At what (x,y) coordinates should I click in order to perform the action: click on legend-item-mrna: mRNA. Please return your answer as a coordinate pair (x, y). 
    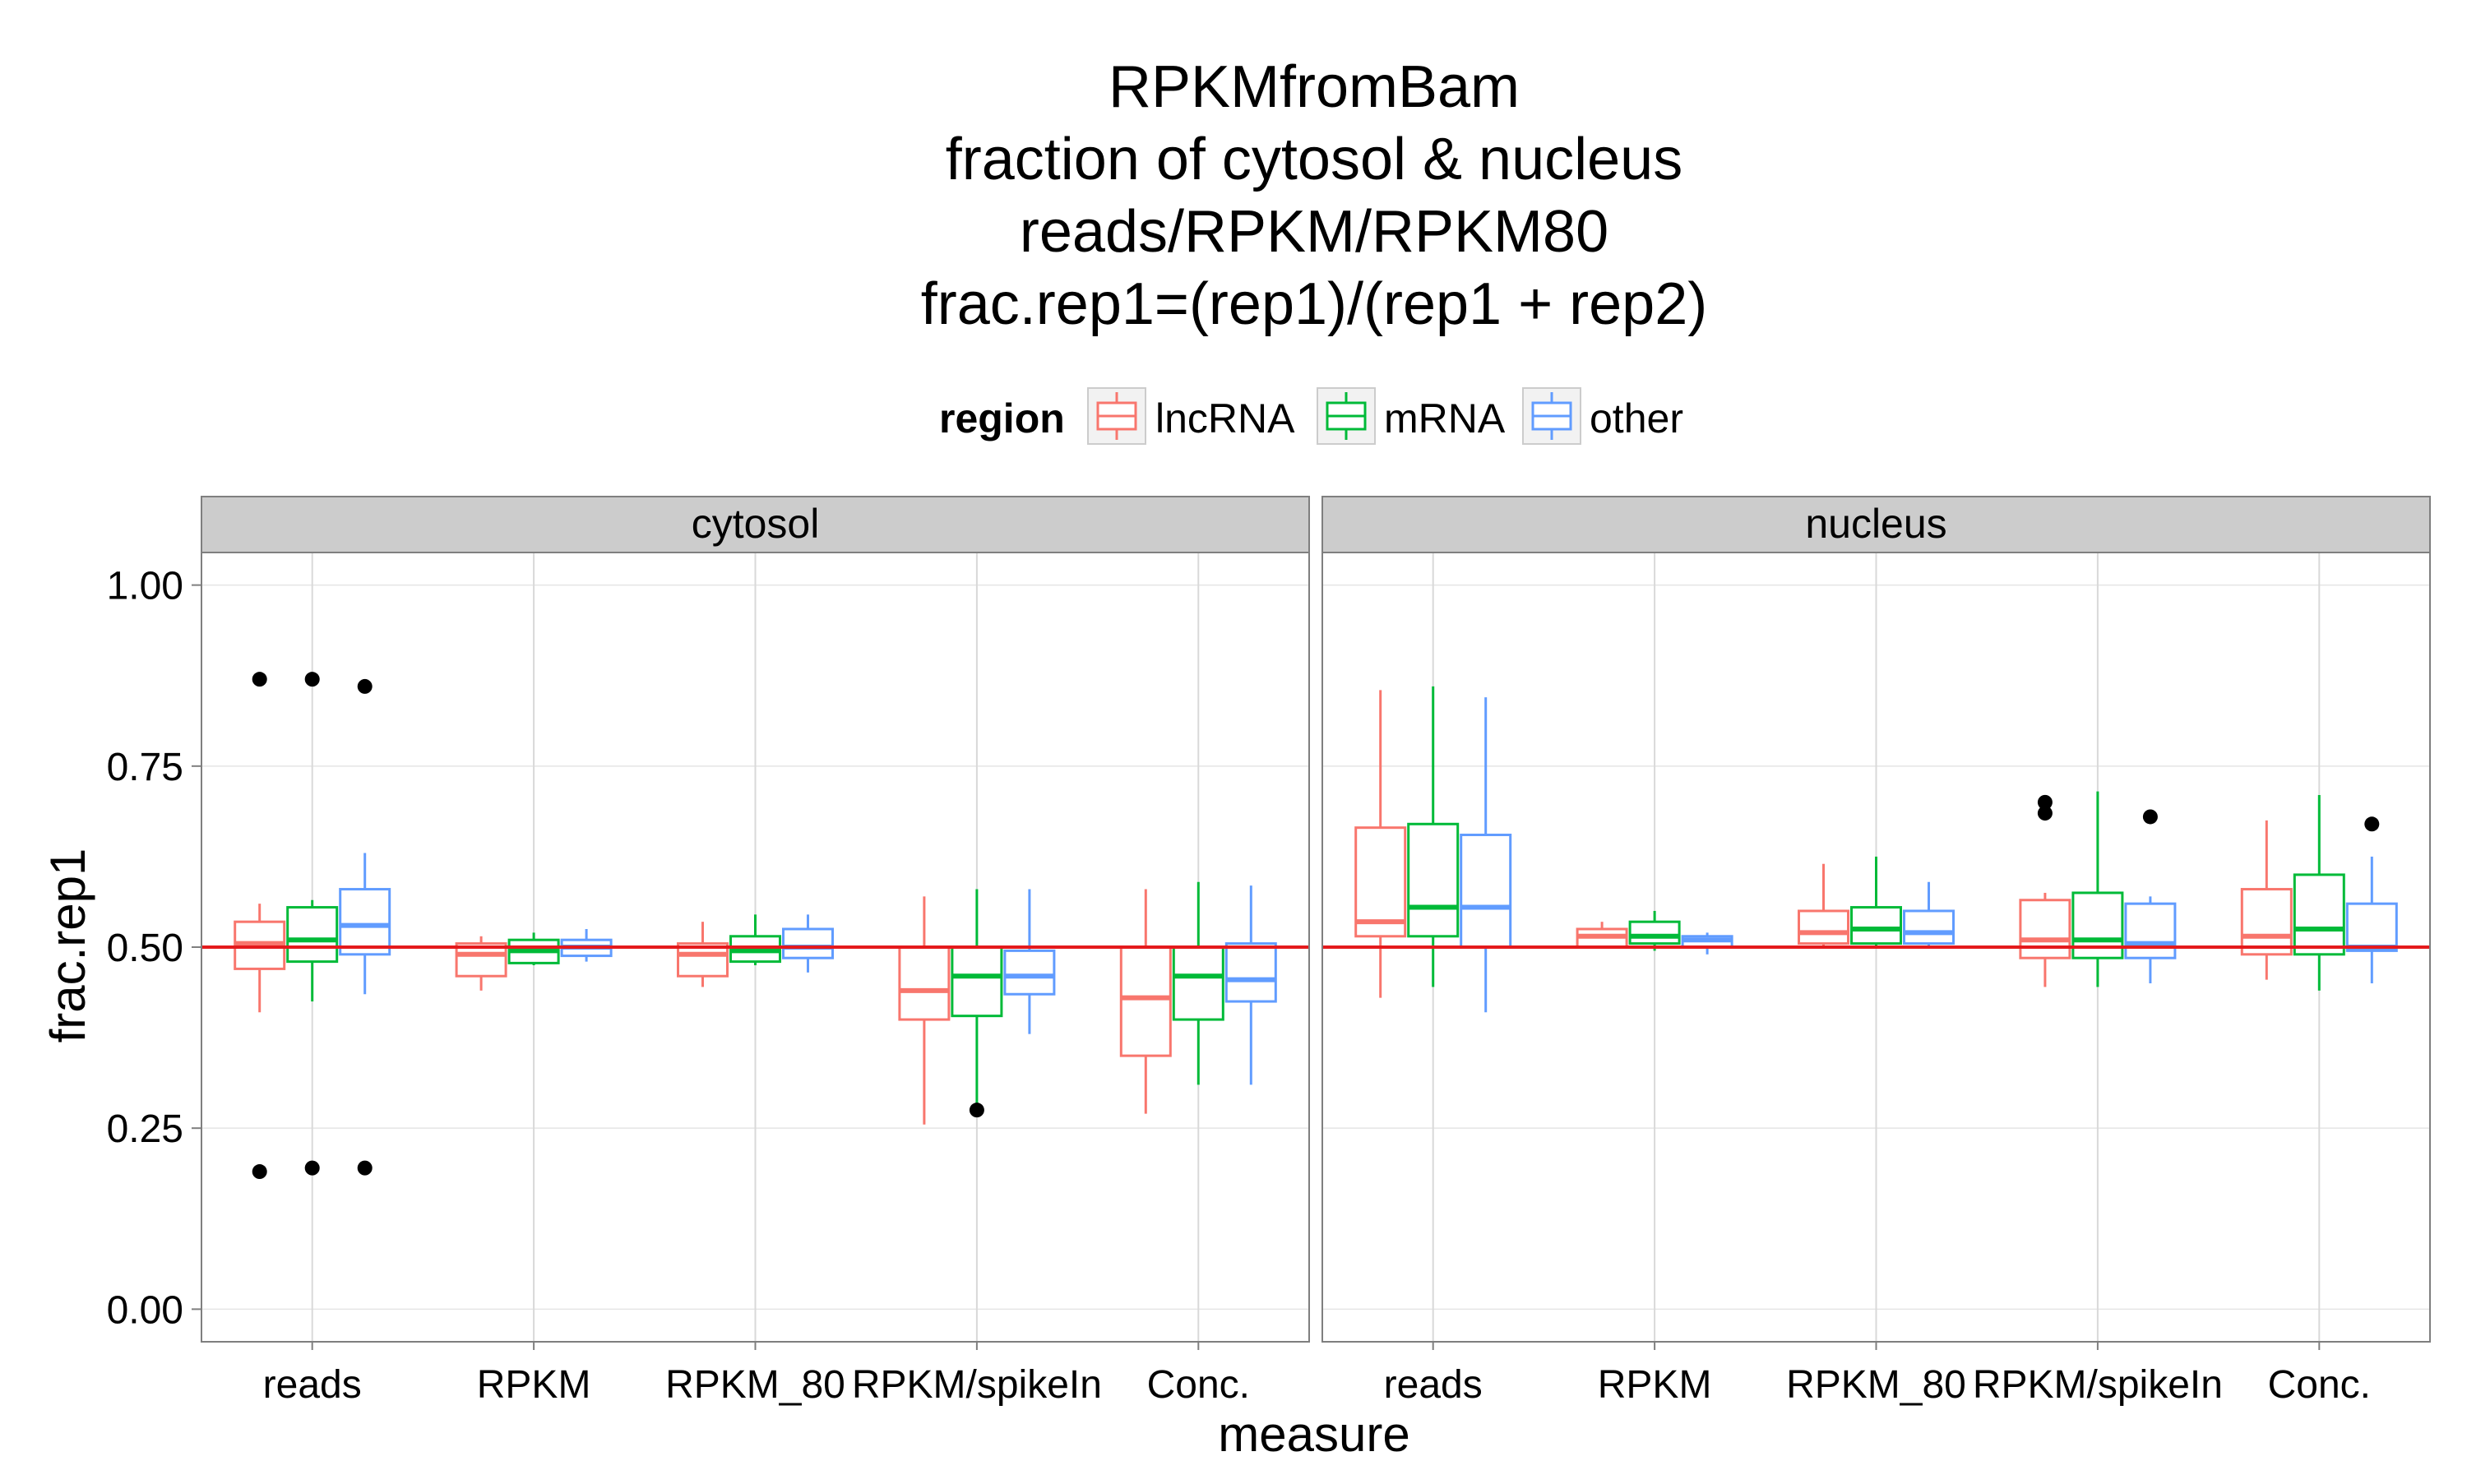
    Looking at the image, I should click on (1411, 416).